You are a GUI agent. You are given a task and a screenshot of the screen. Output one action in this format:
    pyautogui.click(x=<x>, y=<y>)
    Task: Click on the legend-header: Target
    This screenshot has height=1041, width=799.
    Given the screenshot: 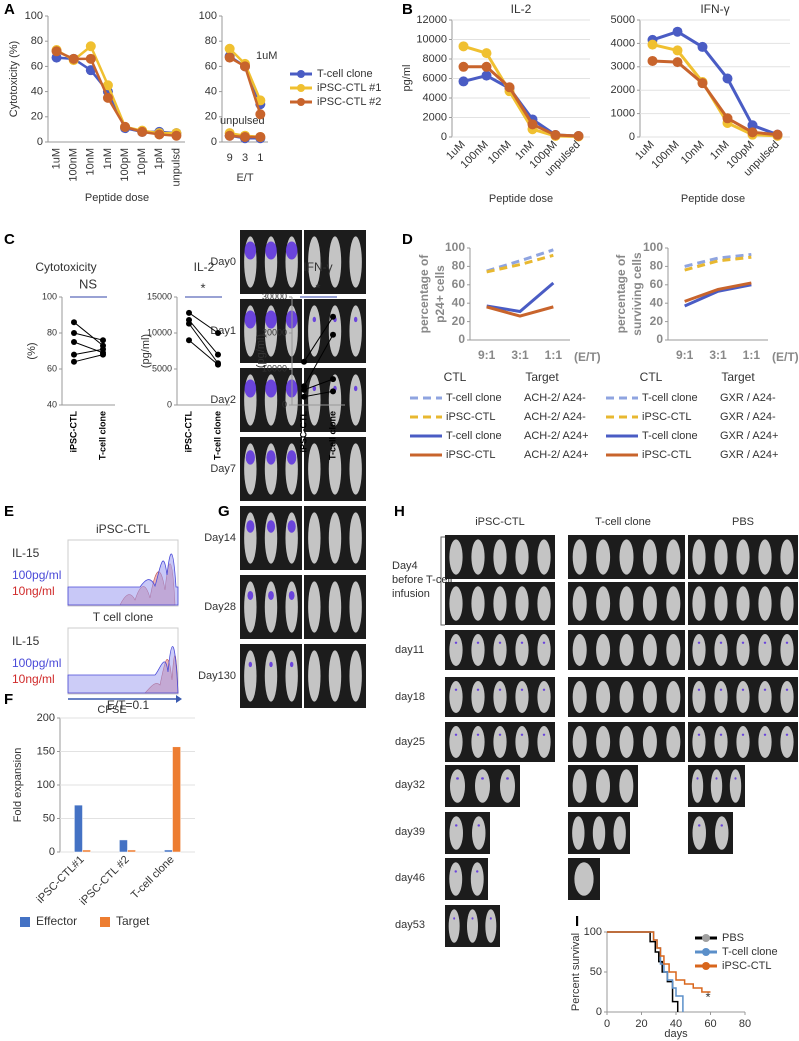 What is the action you would take?
    pyautogui.click(x=738, y=377)
    